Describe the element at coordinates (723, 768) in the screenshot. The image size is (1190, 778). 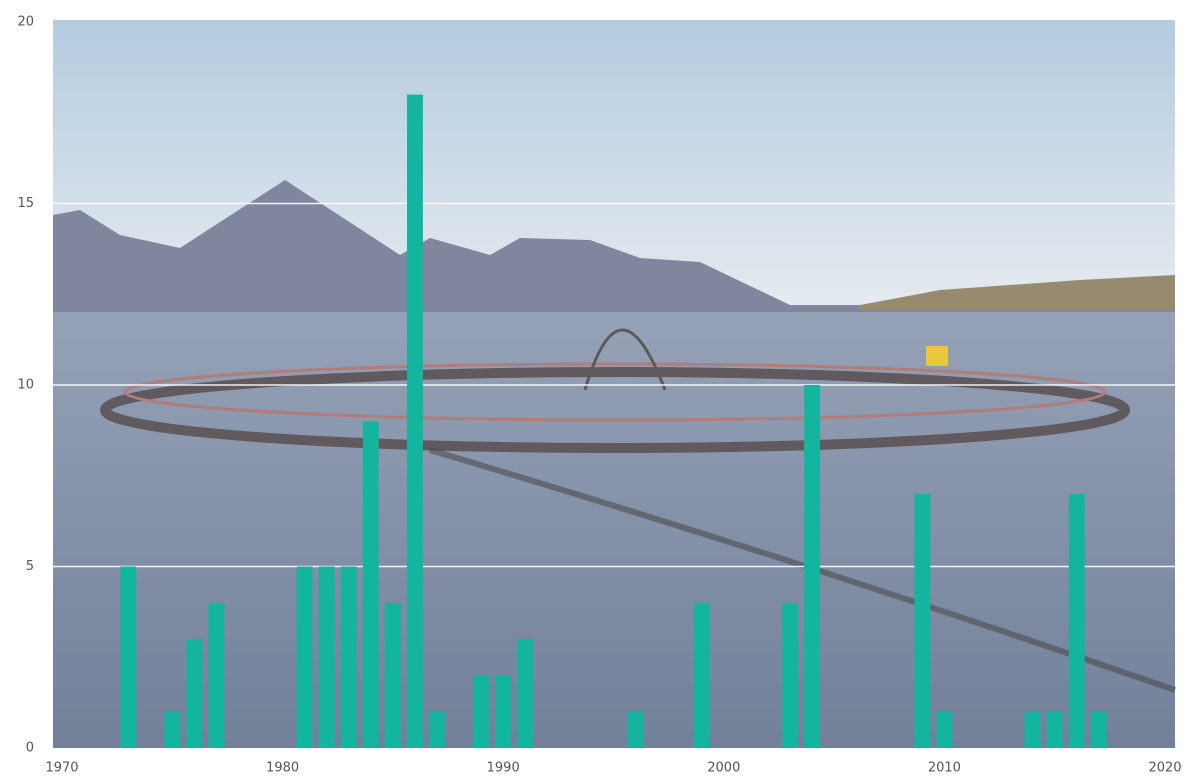
I see `x-tick-label: 2000` at that location.